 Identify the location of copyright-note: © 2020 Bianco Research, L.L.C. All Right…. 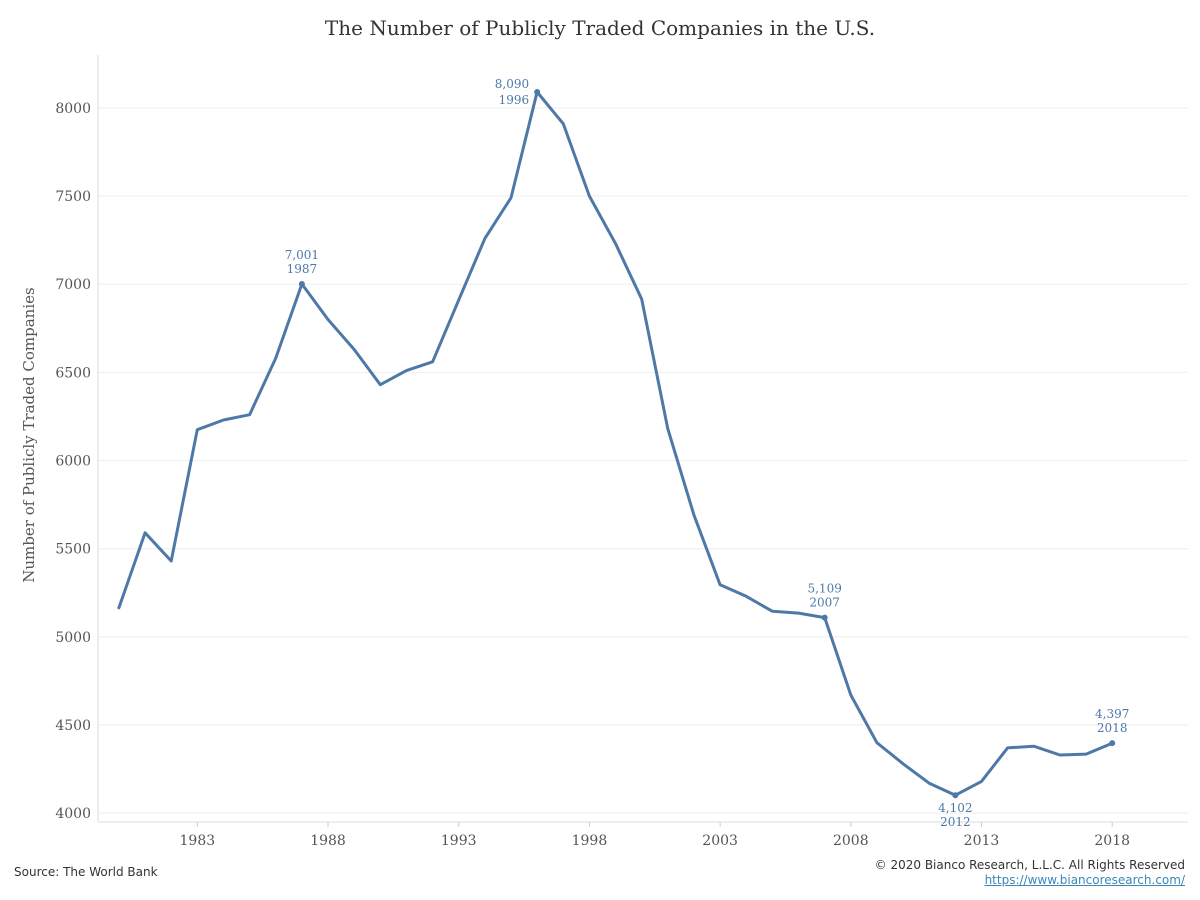
(1029, 865).